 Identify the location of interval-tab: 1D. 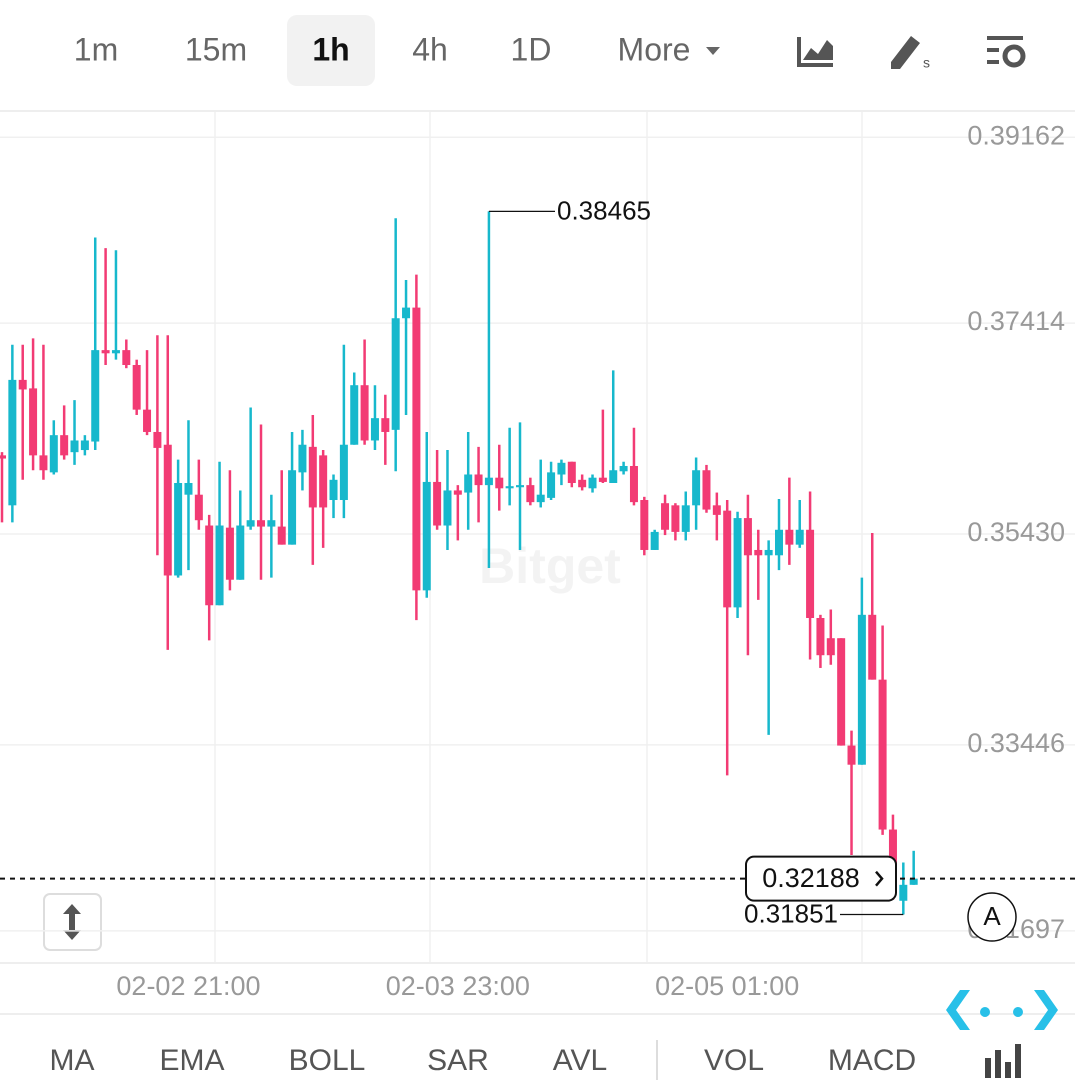
(531, 49).